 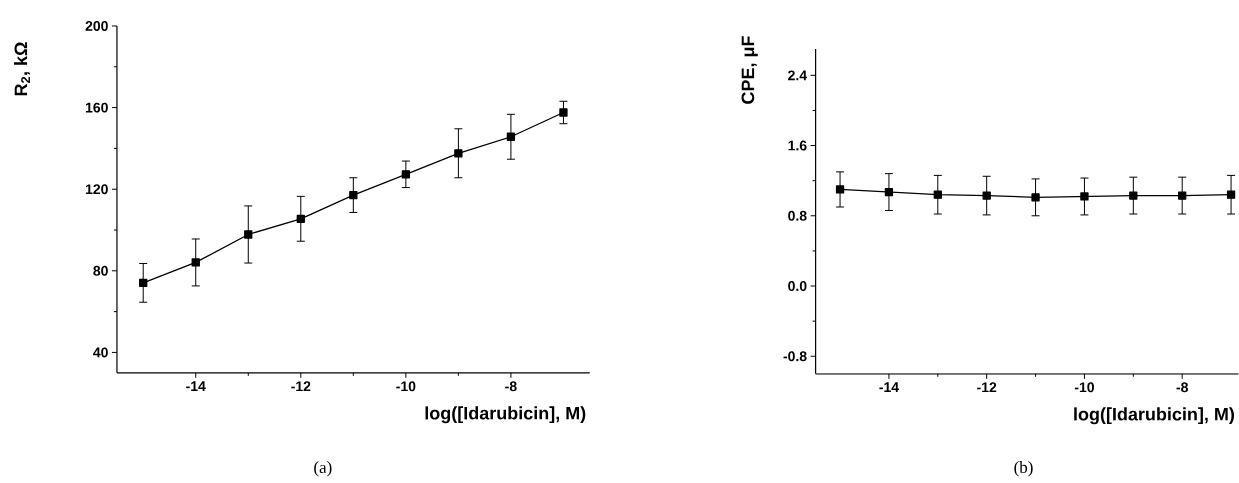 What do you see at coordinates (100, 352) in the screenshot?
I see `y-tick-label: 40` at bounding box center [100, 352].